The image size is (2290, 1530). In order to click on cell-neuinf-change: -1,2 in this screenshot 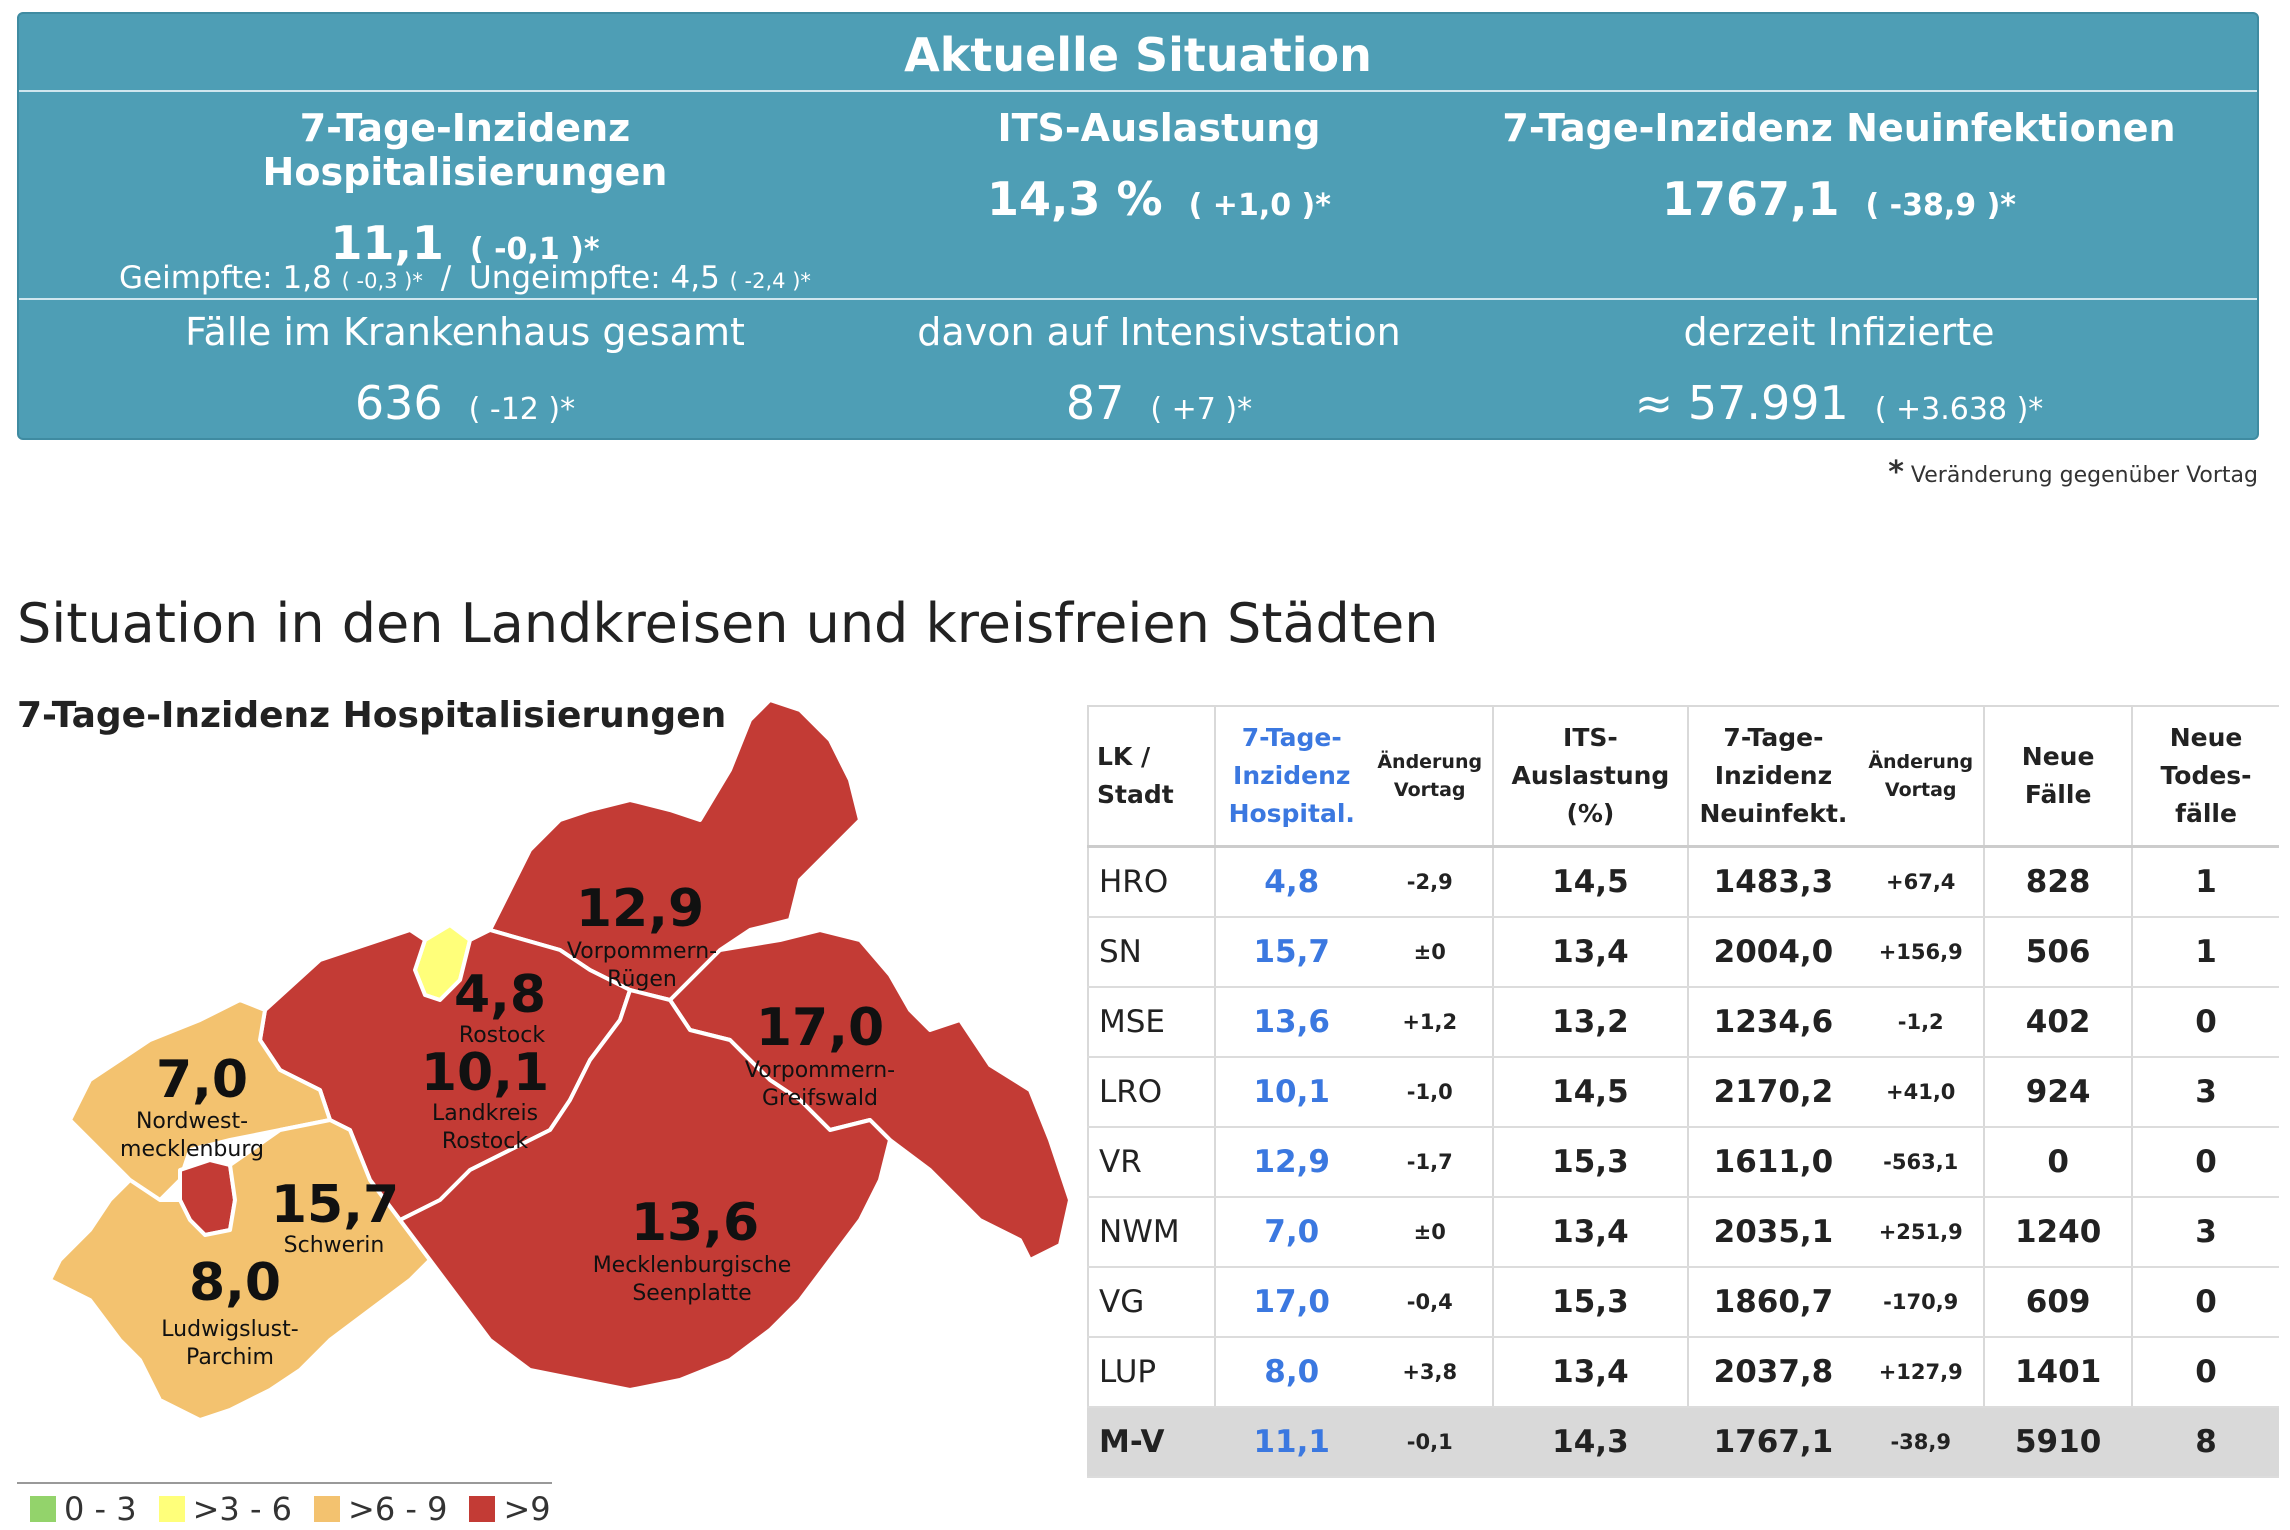, I will do `click(1922, 1022)`.